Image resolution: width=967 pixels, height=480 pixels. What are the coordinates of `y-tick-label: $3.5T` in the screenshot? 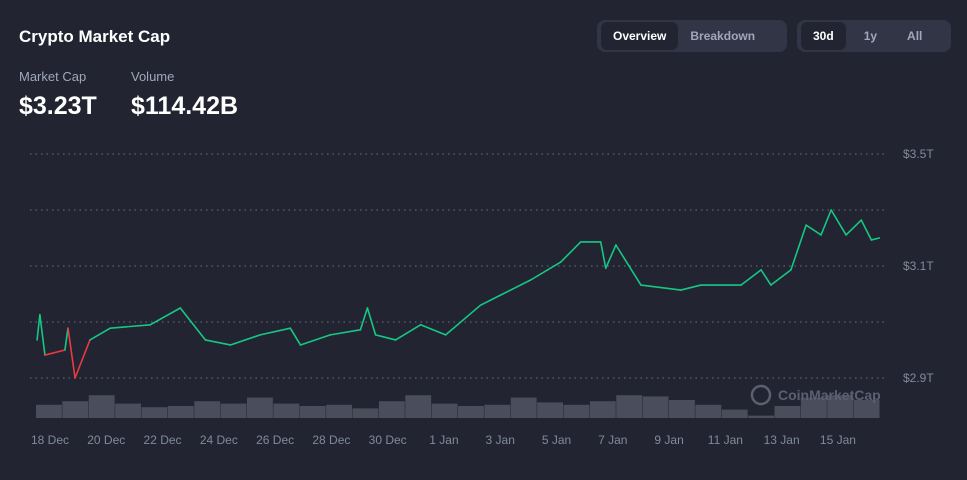 It's located at (918, 154).